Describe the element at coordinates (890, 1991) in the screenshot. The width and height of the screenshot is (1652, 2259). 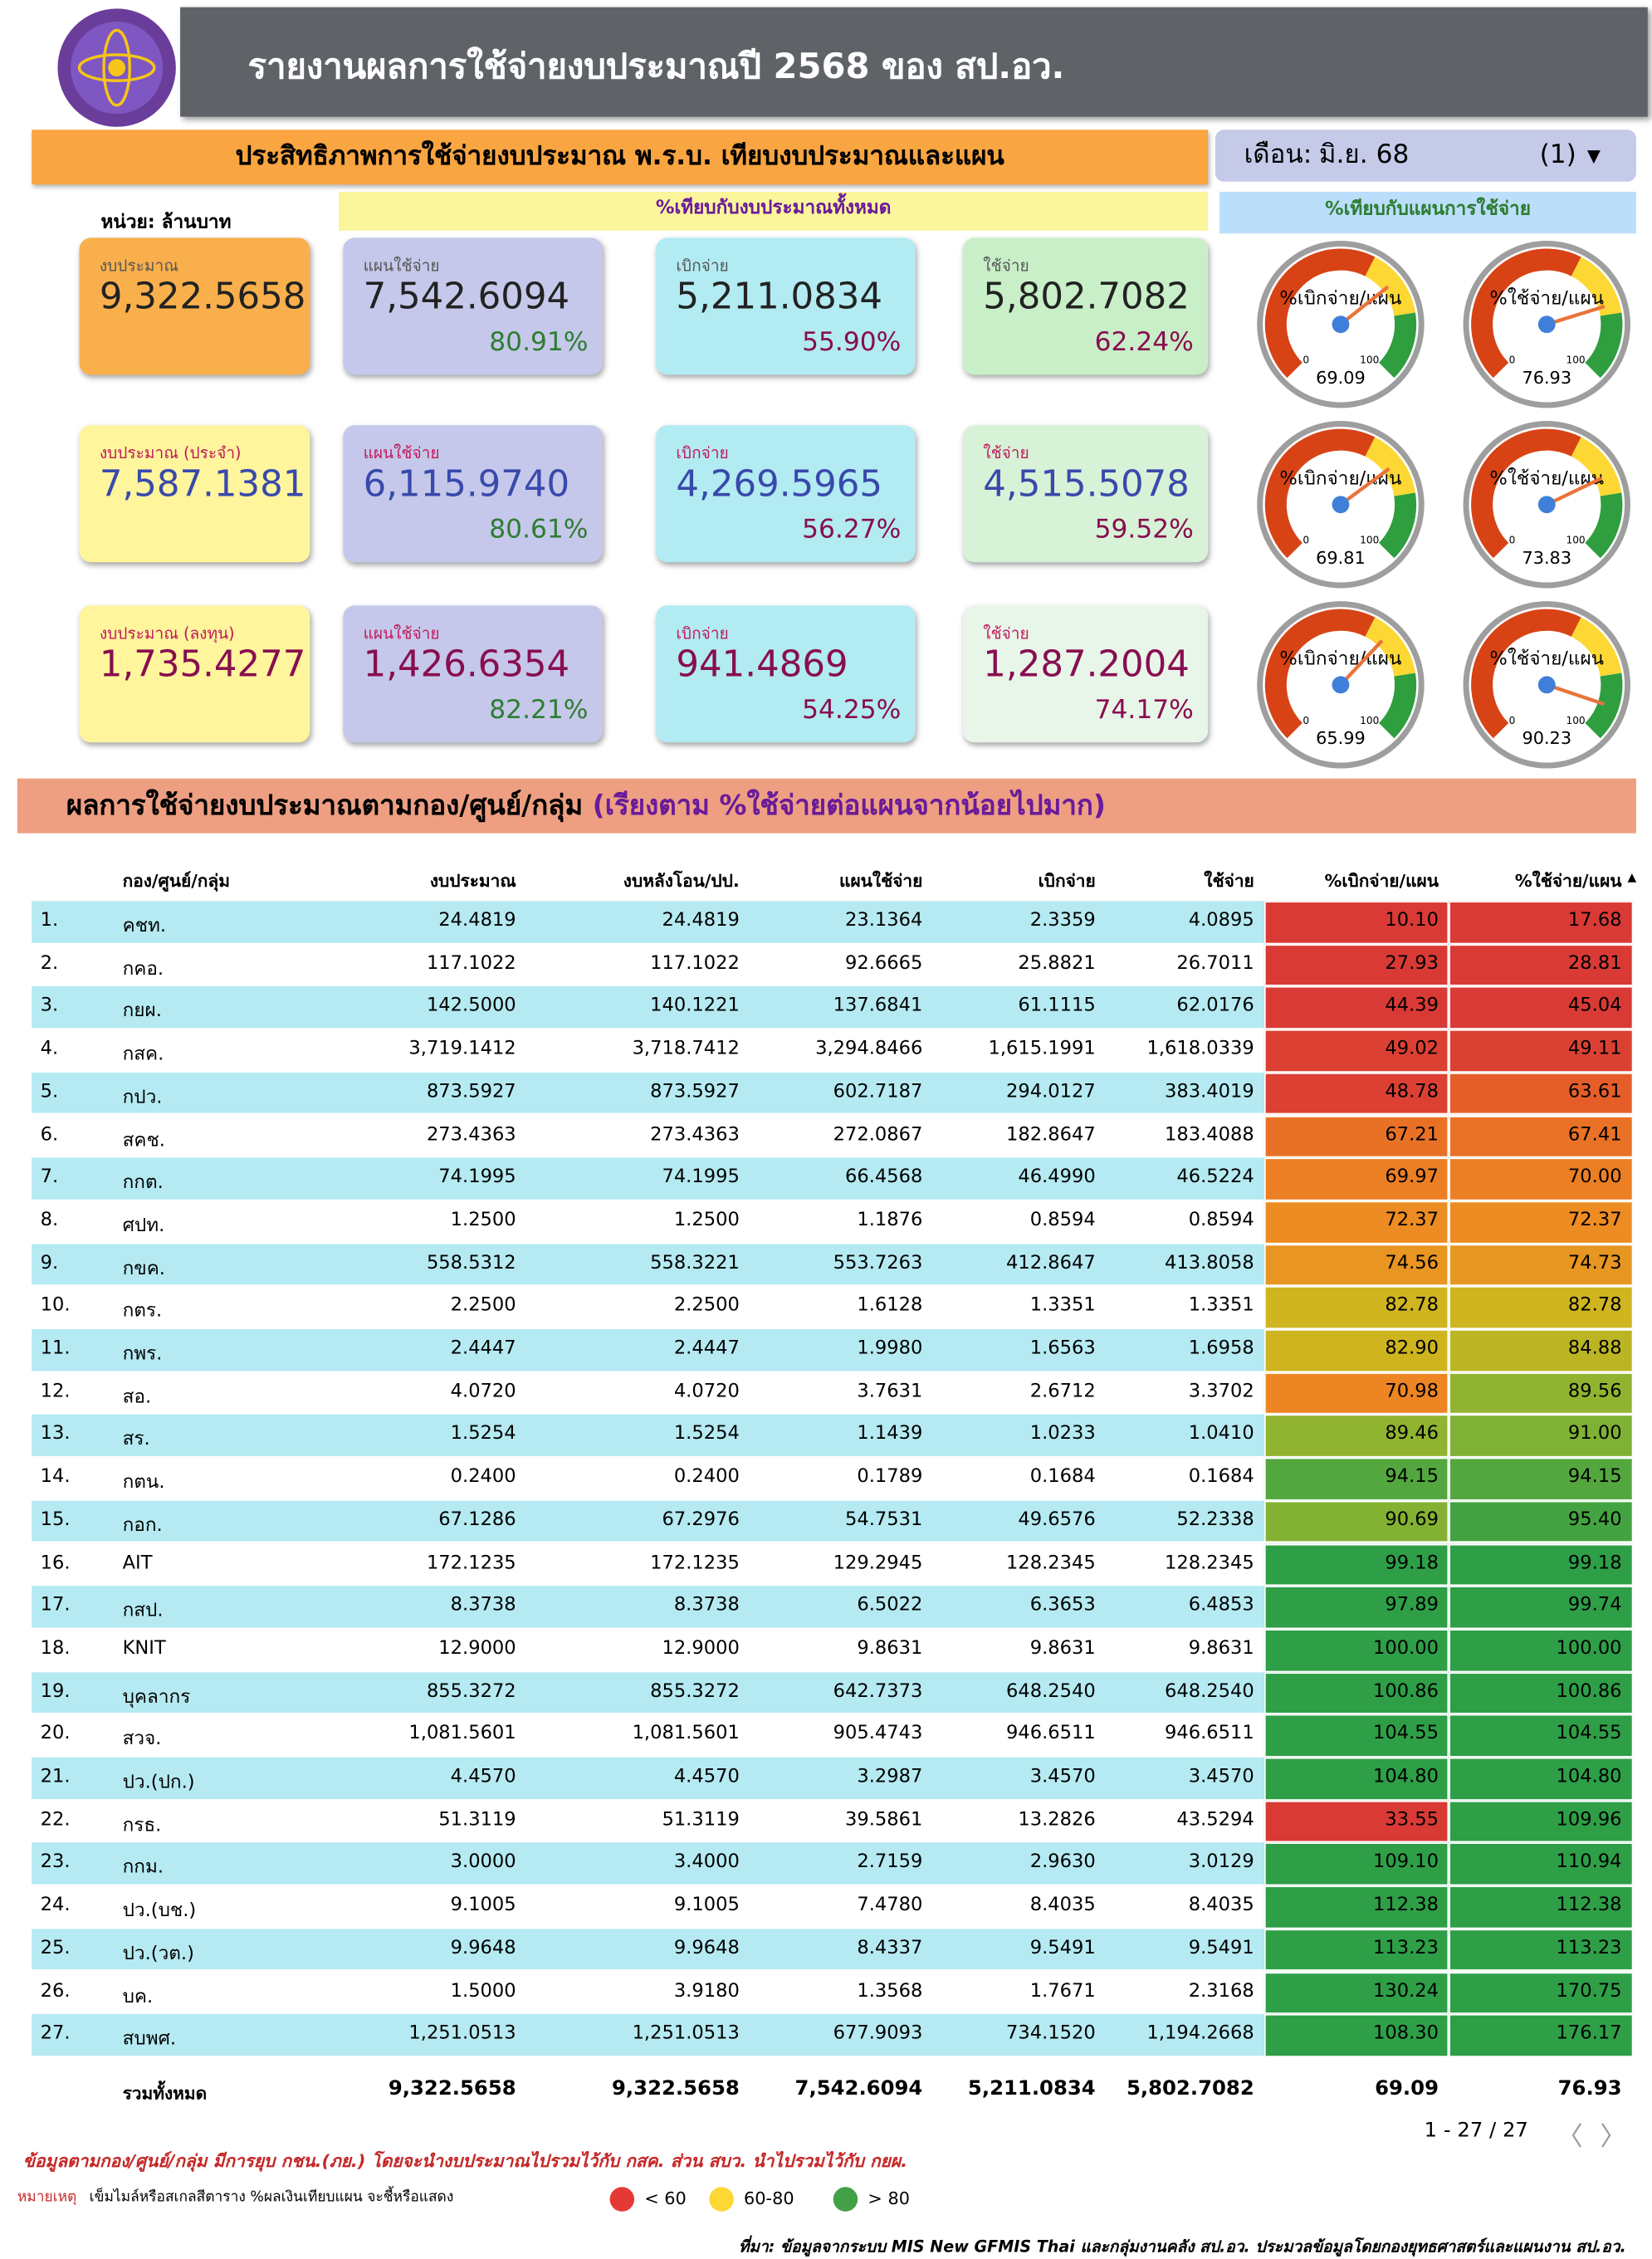
I see `table-cell: 1.3568` at that location.